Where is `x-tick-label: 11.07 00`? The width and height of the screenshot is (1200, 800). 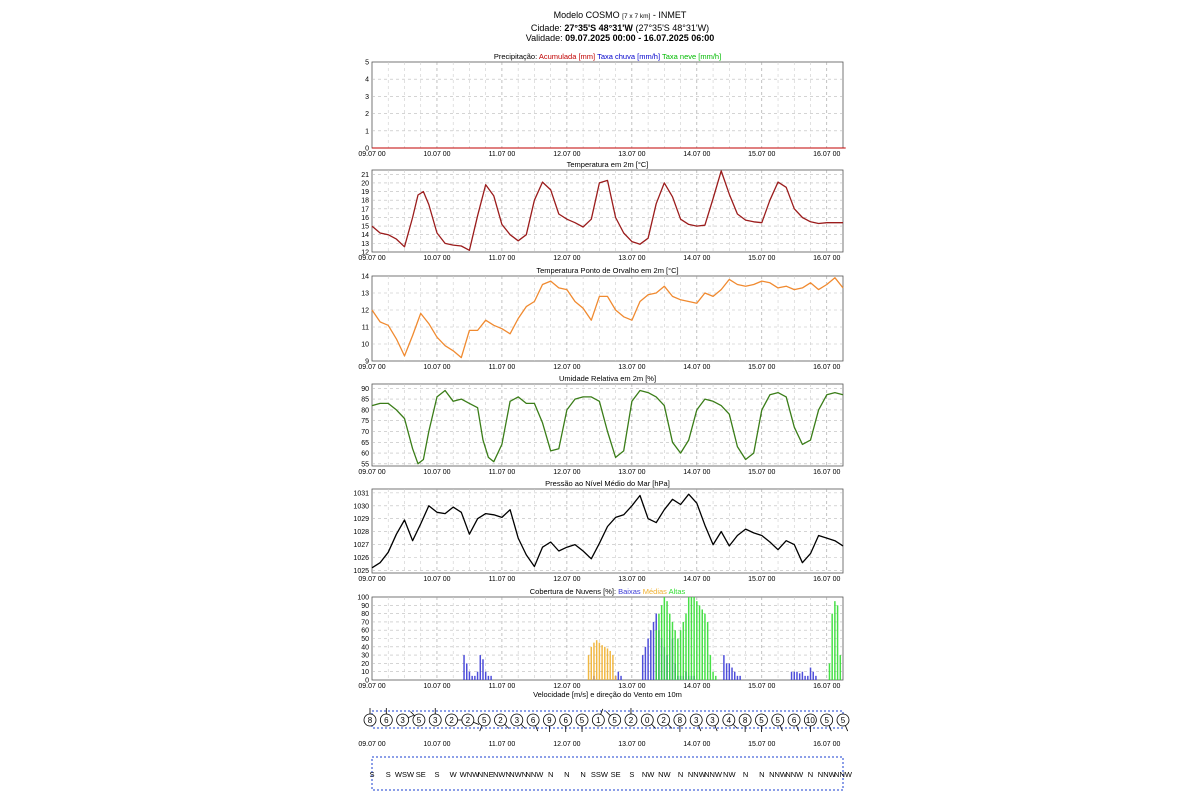 x-tick-label: 11.07 00 is located at coordinates (502, 579).